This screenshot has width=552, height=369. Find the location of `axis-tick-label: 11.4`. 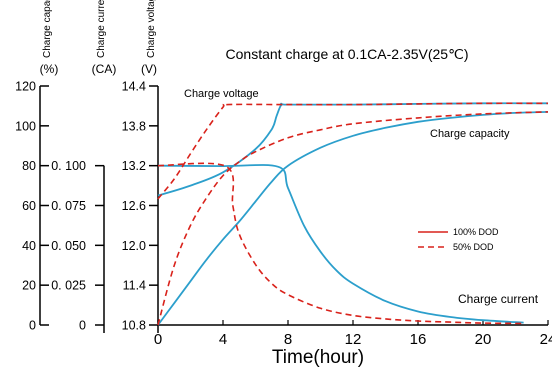

axis-tick-label: 11.4 is located at coordinates (134, 286).